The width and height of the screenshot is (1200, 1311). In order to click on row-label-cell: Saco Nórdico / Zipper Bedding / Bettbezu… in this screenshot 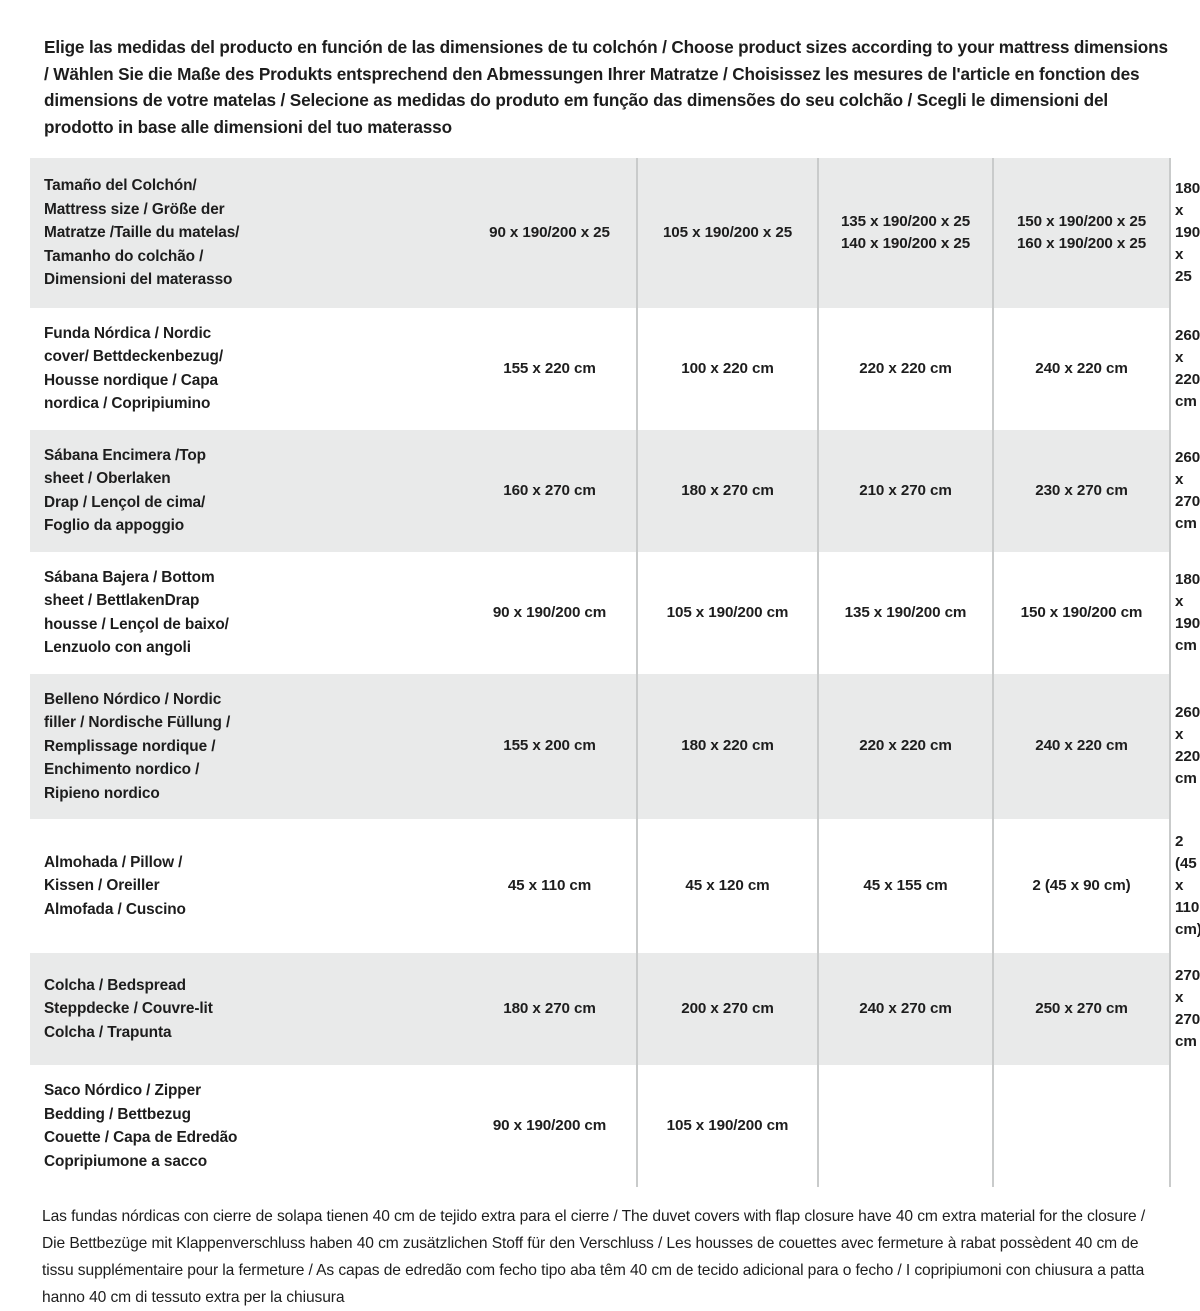, I will do `click(246, 1126)`.